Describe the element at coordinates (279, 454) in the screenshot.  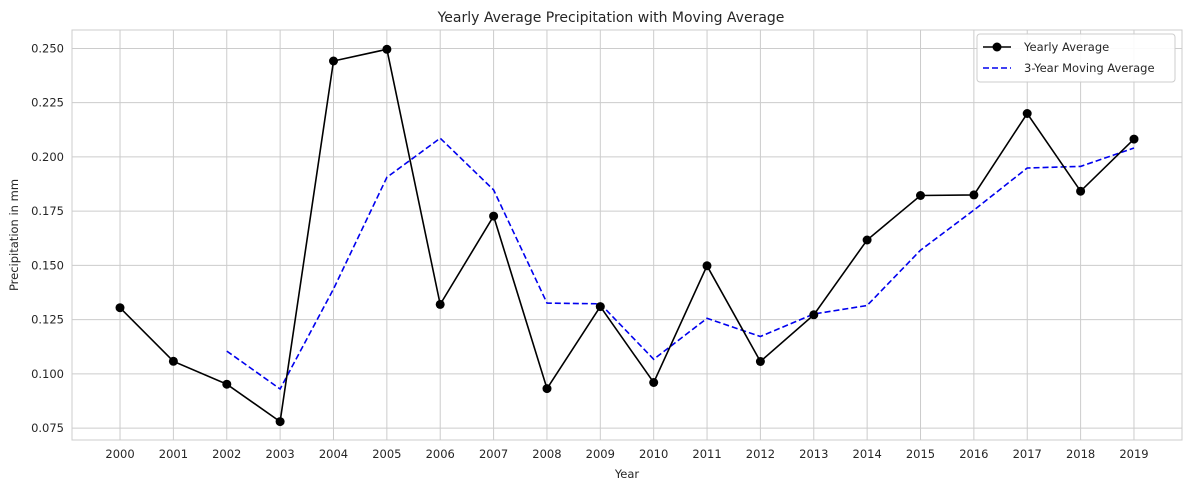
I see `x-tick-label: 2003` at that location.